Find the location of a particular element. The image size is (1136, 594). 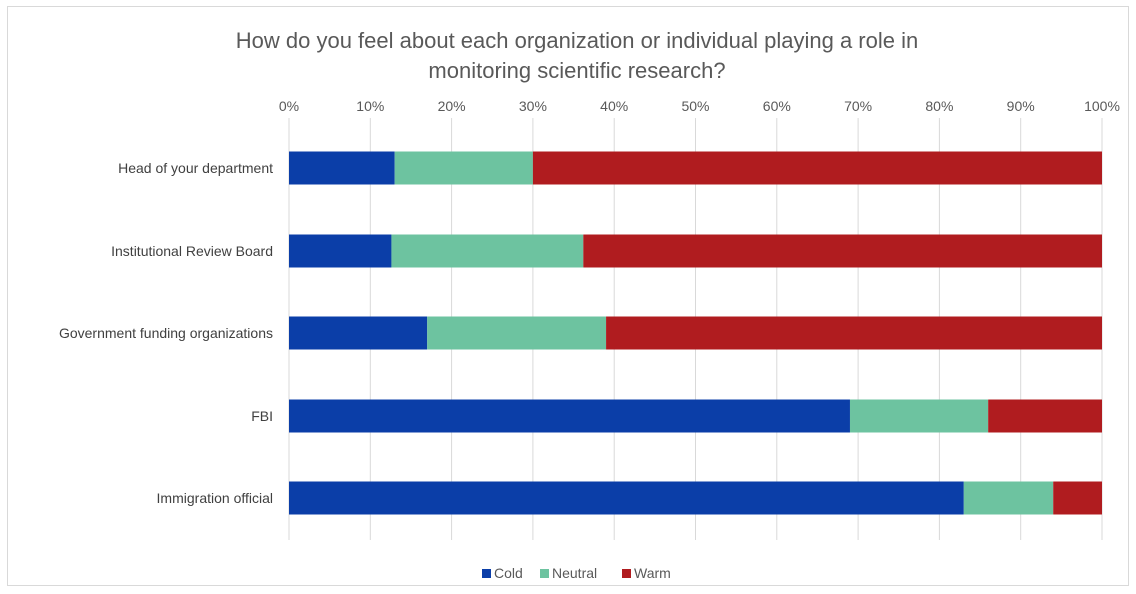

legend-swatch-neutral is located at coordinates (544, 573).